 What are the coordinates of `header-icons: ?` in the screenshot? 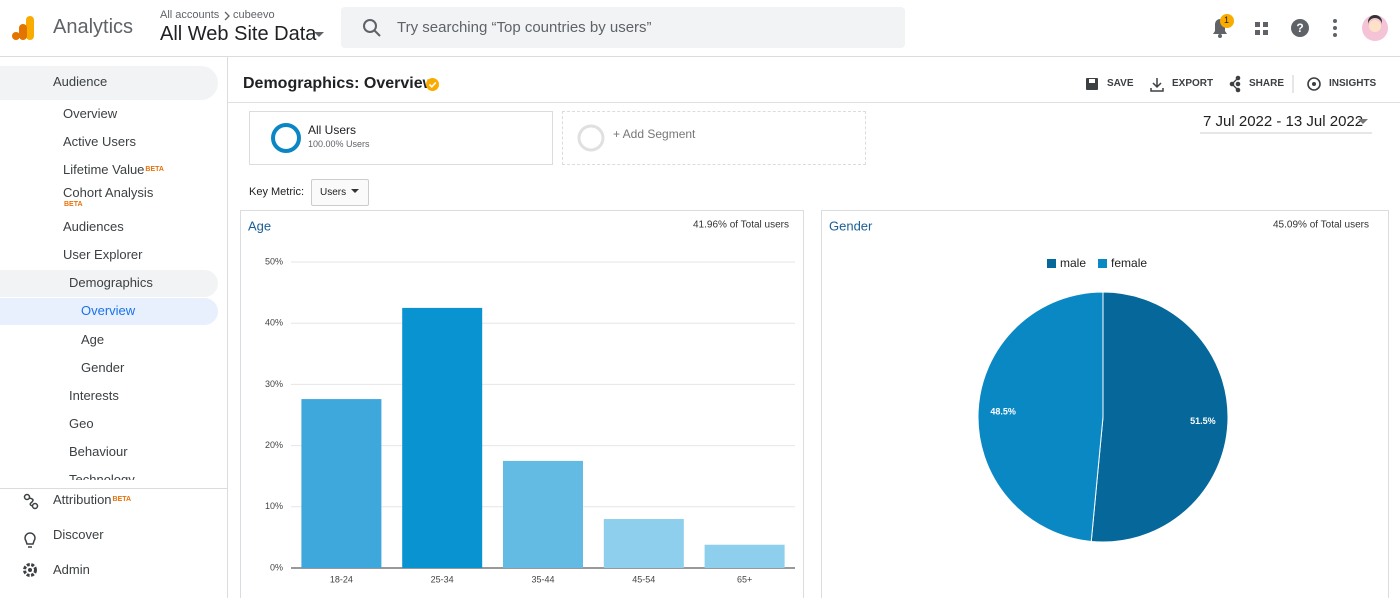 It's located at (1300, 27).